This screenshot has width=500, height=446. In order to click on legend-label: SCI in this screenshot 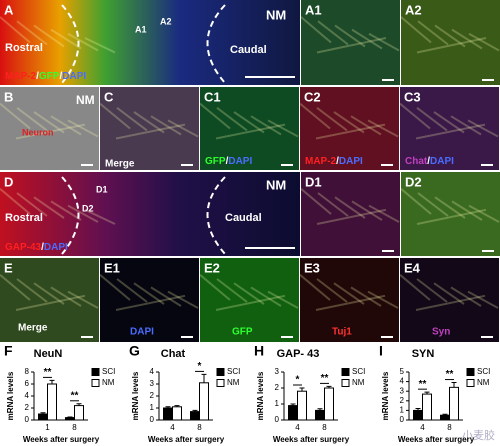, I will do `click(358, 371)`.